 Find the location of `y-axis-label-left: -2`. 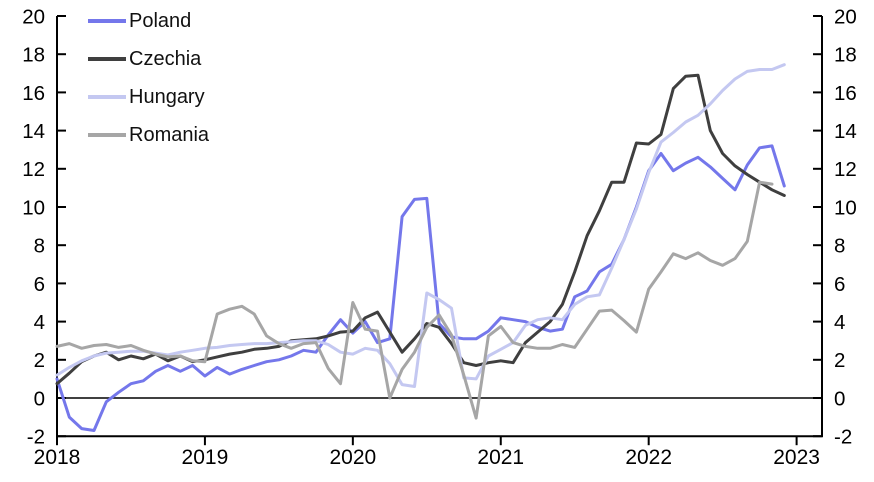

y-axis-label-left: -2 is located at coordinates (36, 437).